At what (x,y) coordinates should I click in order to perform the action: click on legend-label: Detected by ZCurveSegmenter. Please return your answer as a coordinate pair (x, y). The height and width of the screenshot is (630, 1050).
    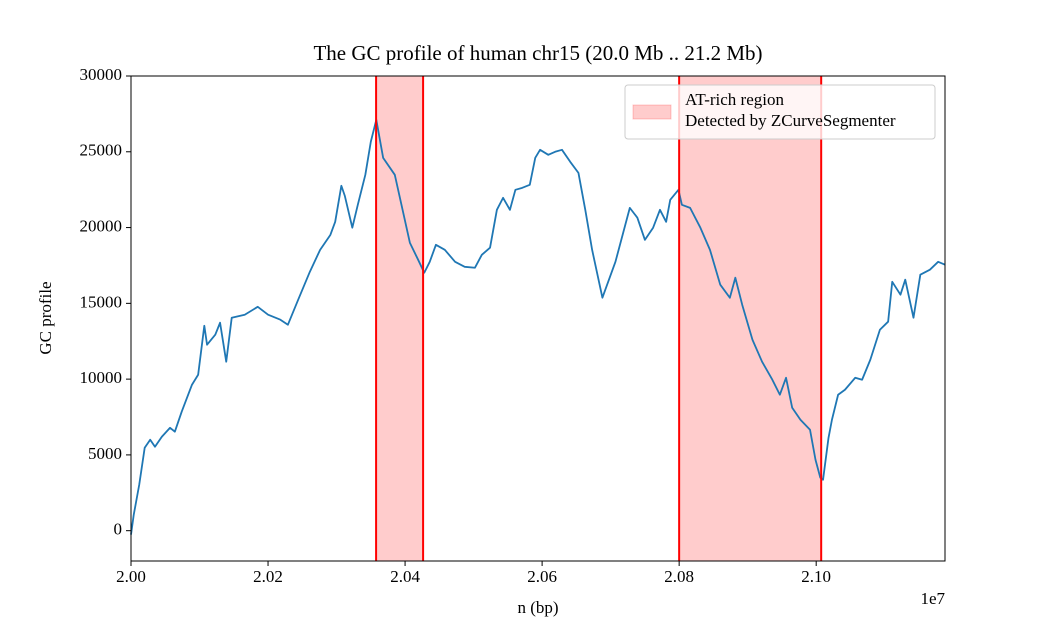
    Looking at the image, I should click on (790, 120).